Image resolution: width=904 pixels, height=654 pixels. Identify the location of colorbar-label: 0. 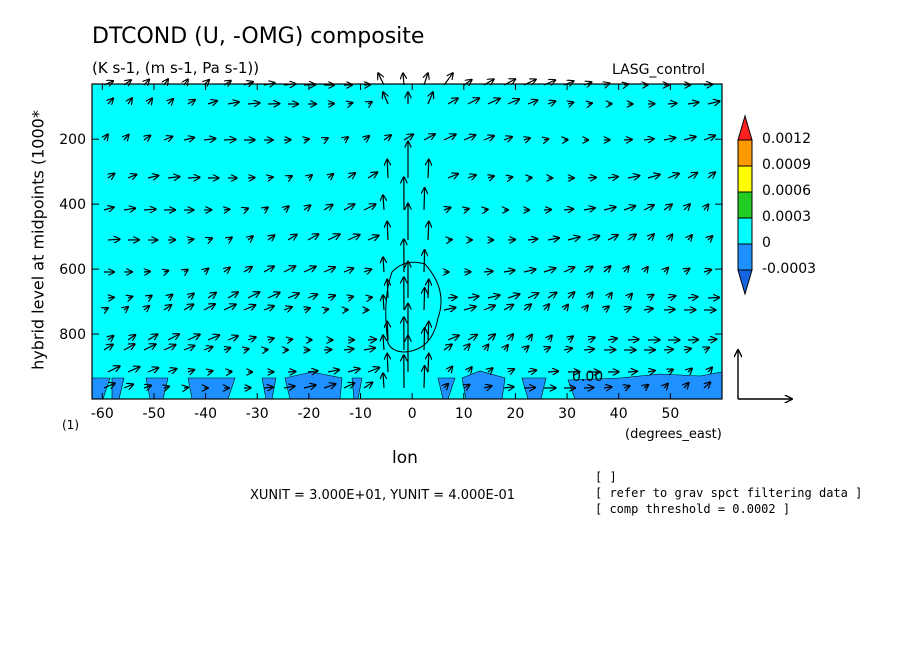
(766, 243).